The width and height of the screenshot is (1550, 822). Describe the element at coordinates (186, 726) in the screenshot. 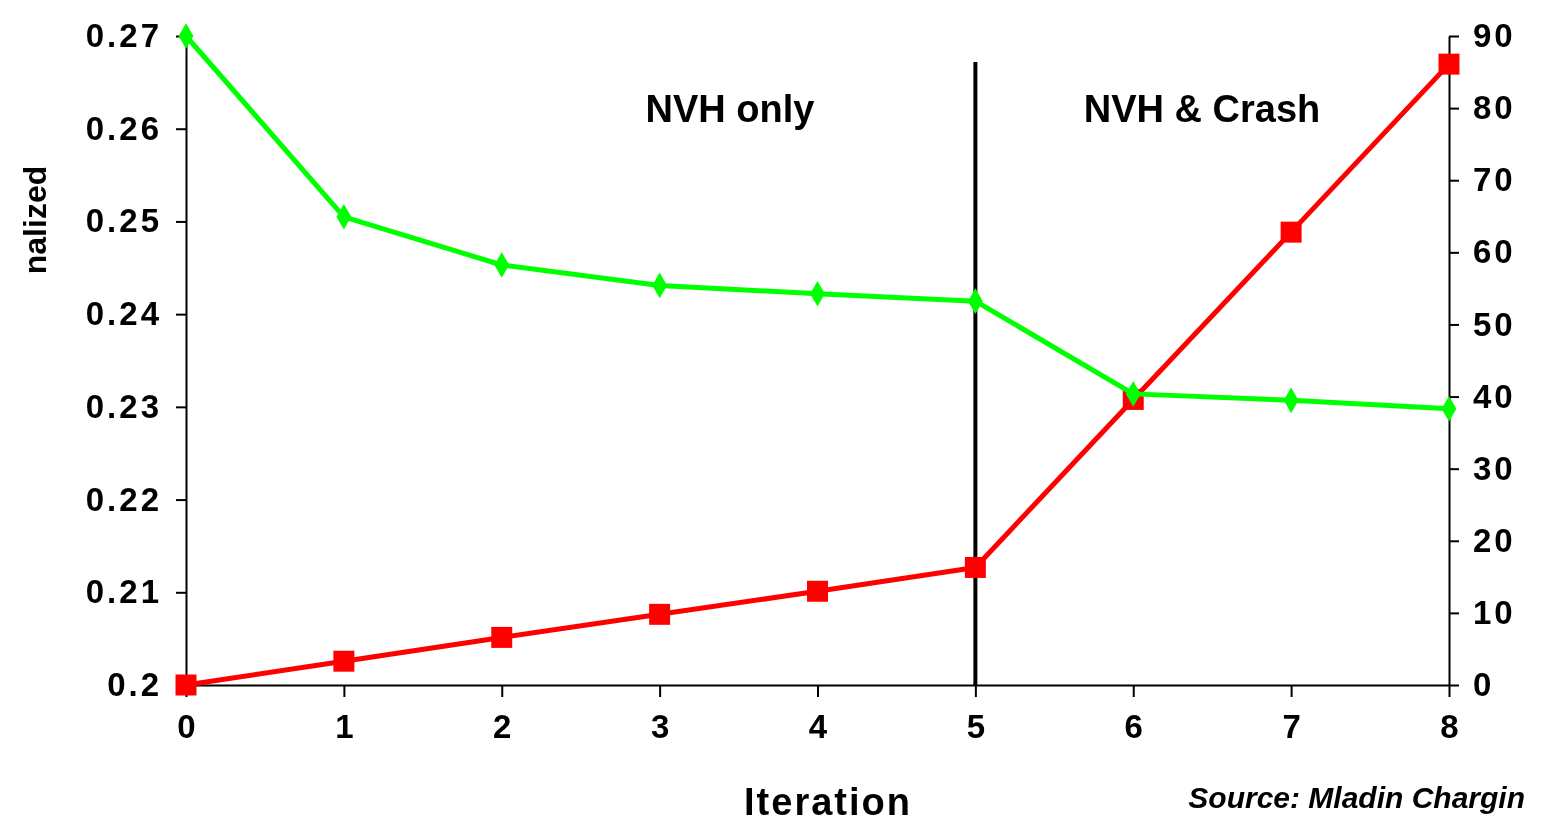

I see `x-tick-label: 0` at that location.